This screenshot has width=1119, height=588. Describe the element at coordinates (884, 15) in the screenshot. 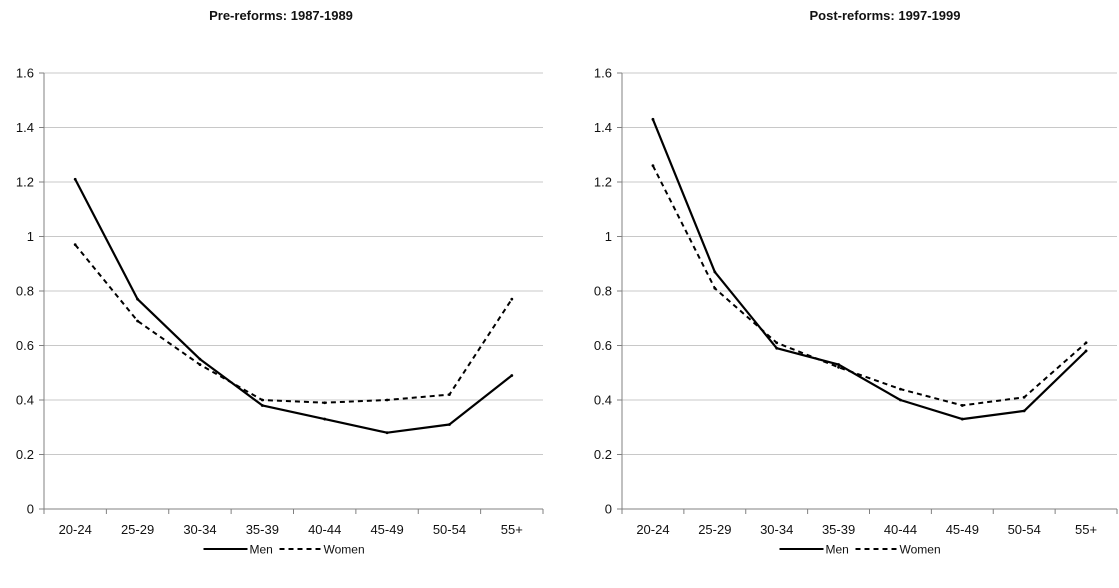

I see `chart-title: Post-reforms: 1997-1999` at that location.